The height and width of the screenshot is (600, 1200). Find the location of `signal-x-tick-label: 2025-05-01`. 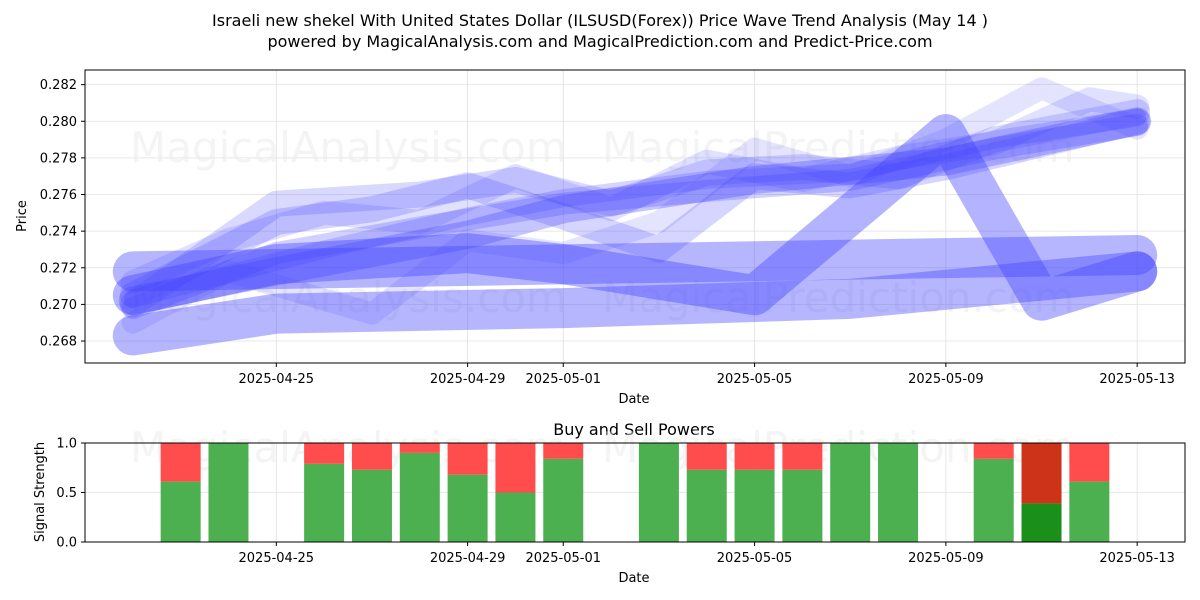

signal-x-tick-label: 2025-05-01 is located at coordinates (563, 558).